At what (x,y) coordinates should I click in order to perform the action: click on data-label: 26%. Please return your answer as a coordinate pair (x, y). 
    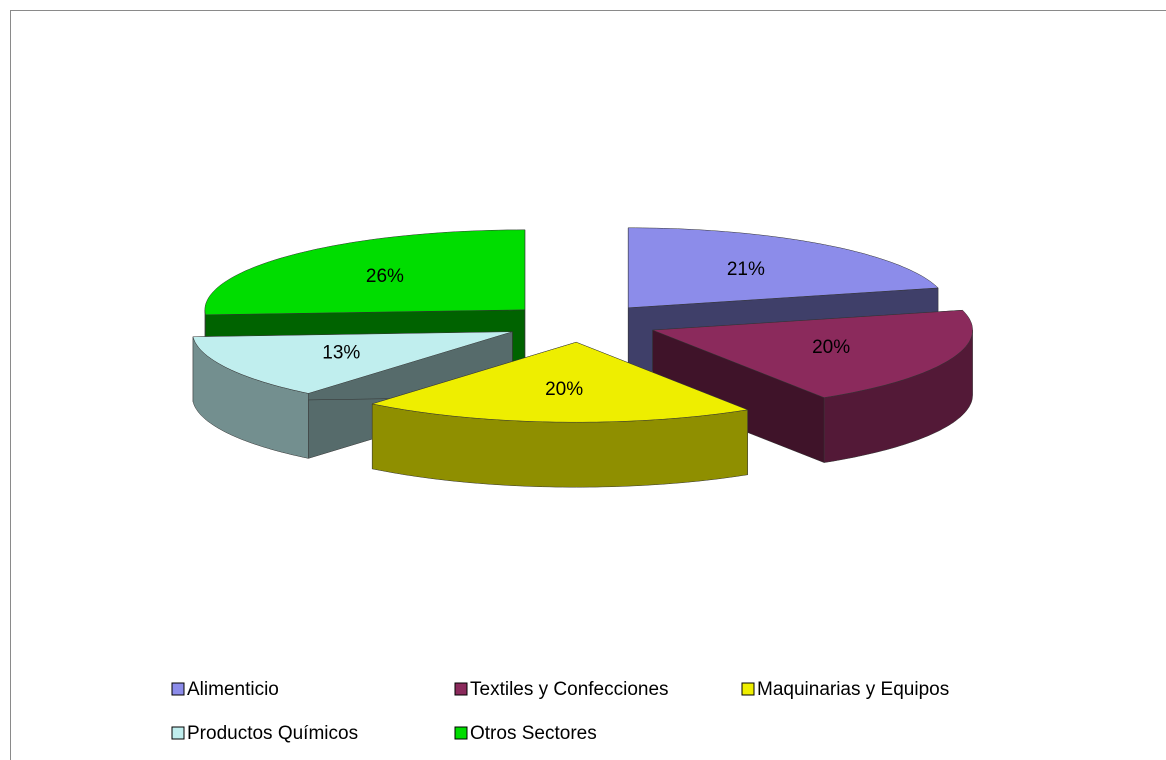
    Looking at the image, I should click on (385, 276).